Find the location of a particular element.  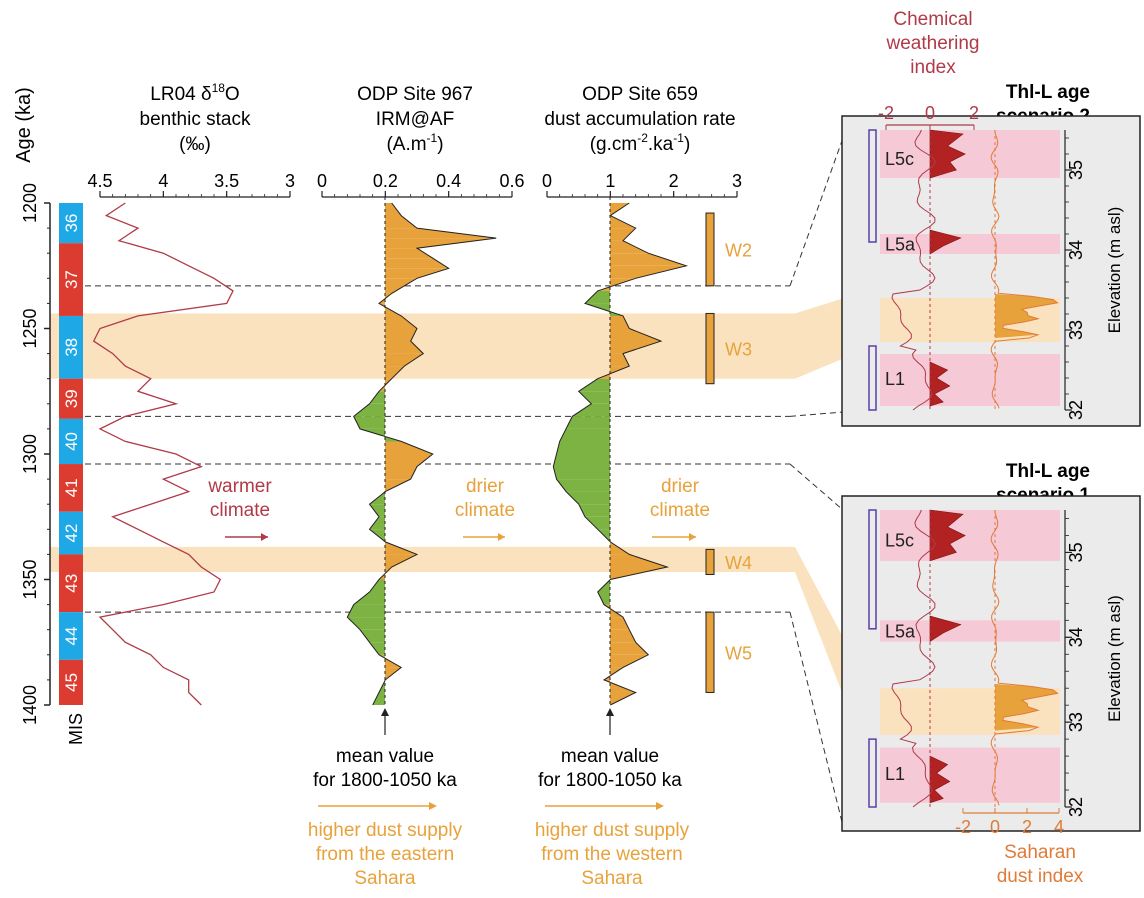

odp967-tick-label: 0.2 is located at coordinates (385, 181).